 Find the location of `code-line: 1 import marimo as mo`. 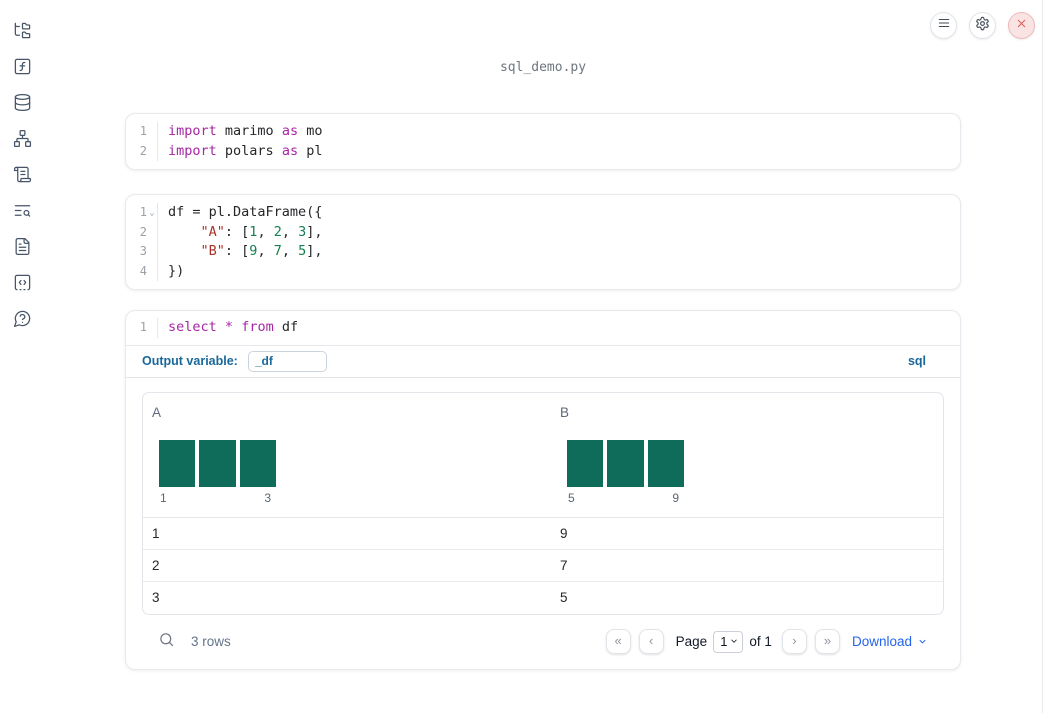

code-line: 1 import marimo as mo is located at coordinates (543, 132).